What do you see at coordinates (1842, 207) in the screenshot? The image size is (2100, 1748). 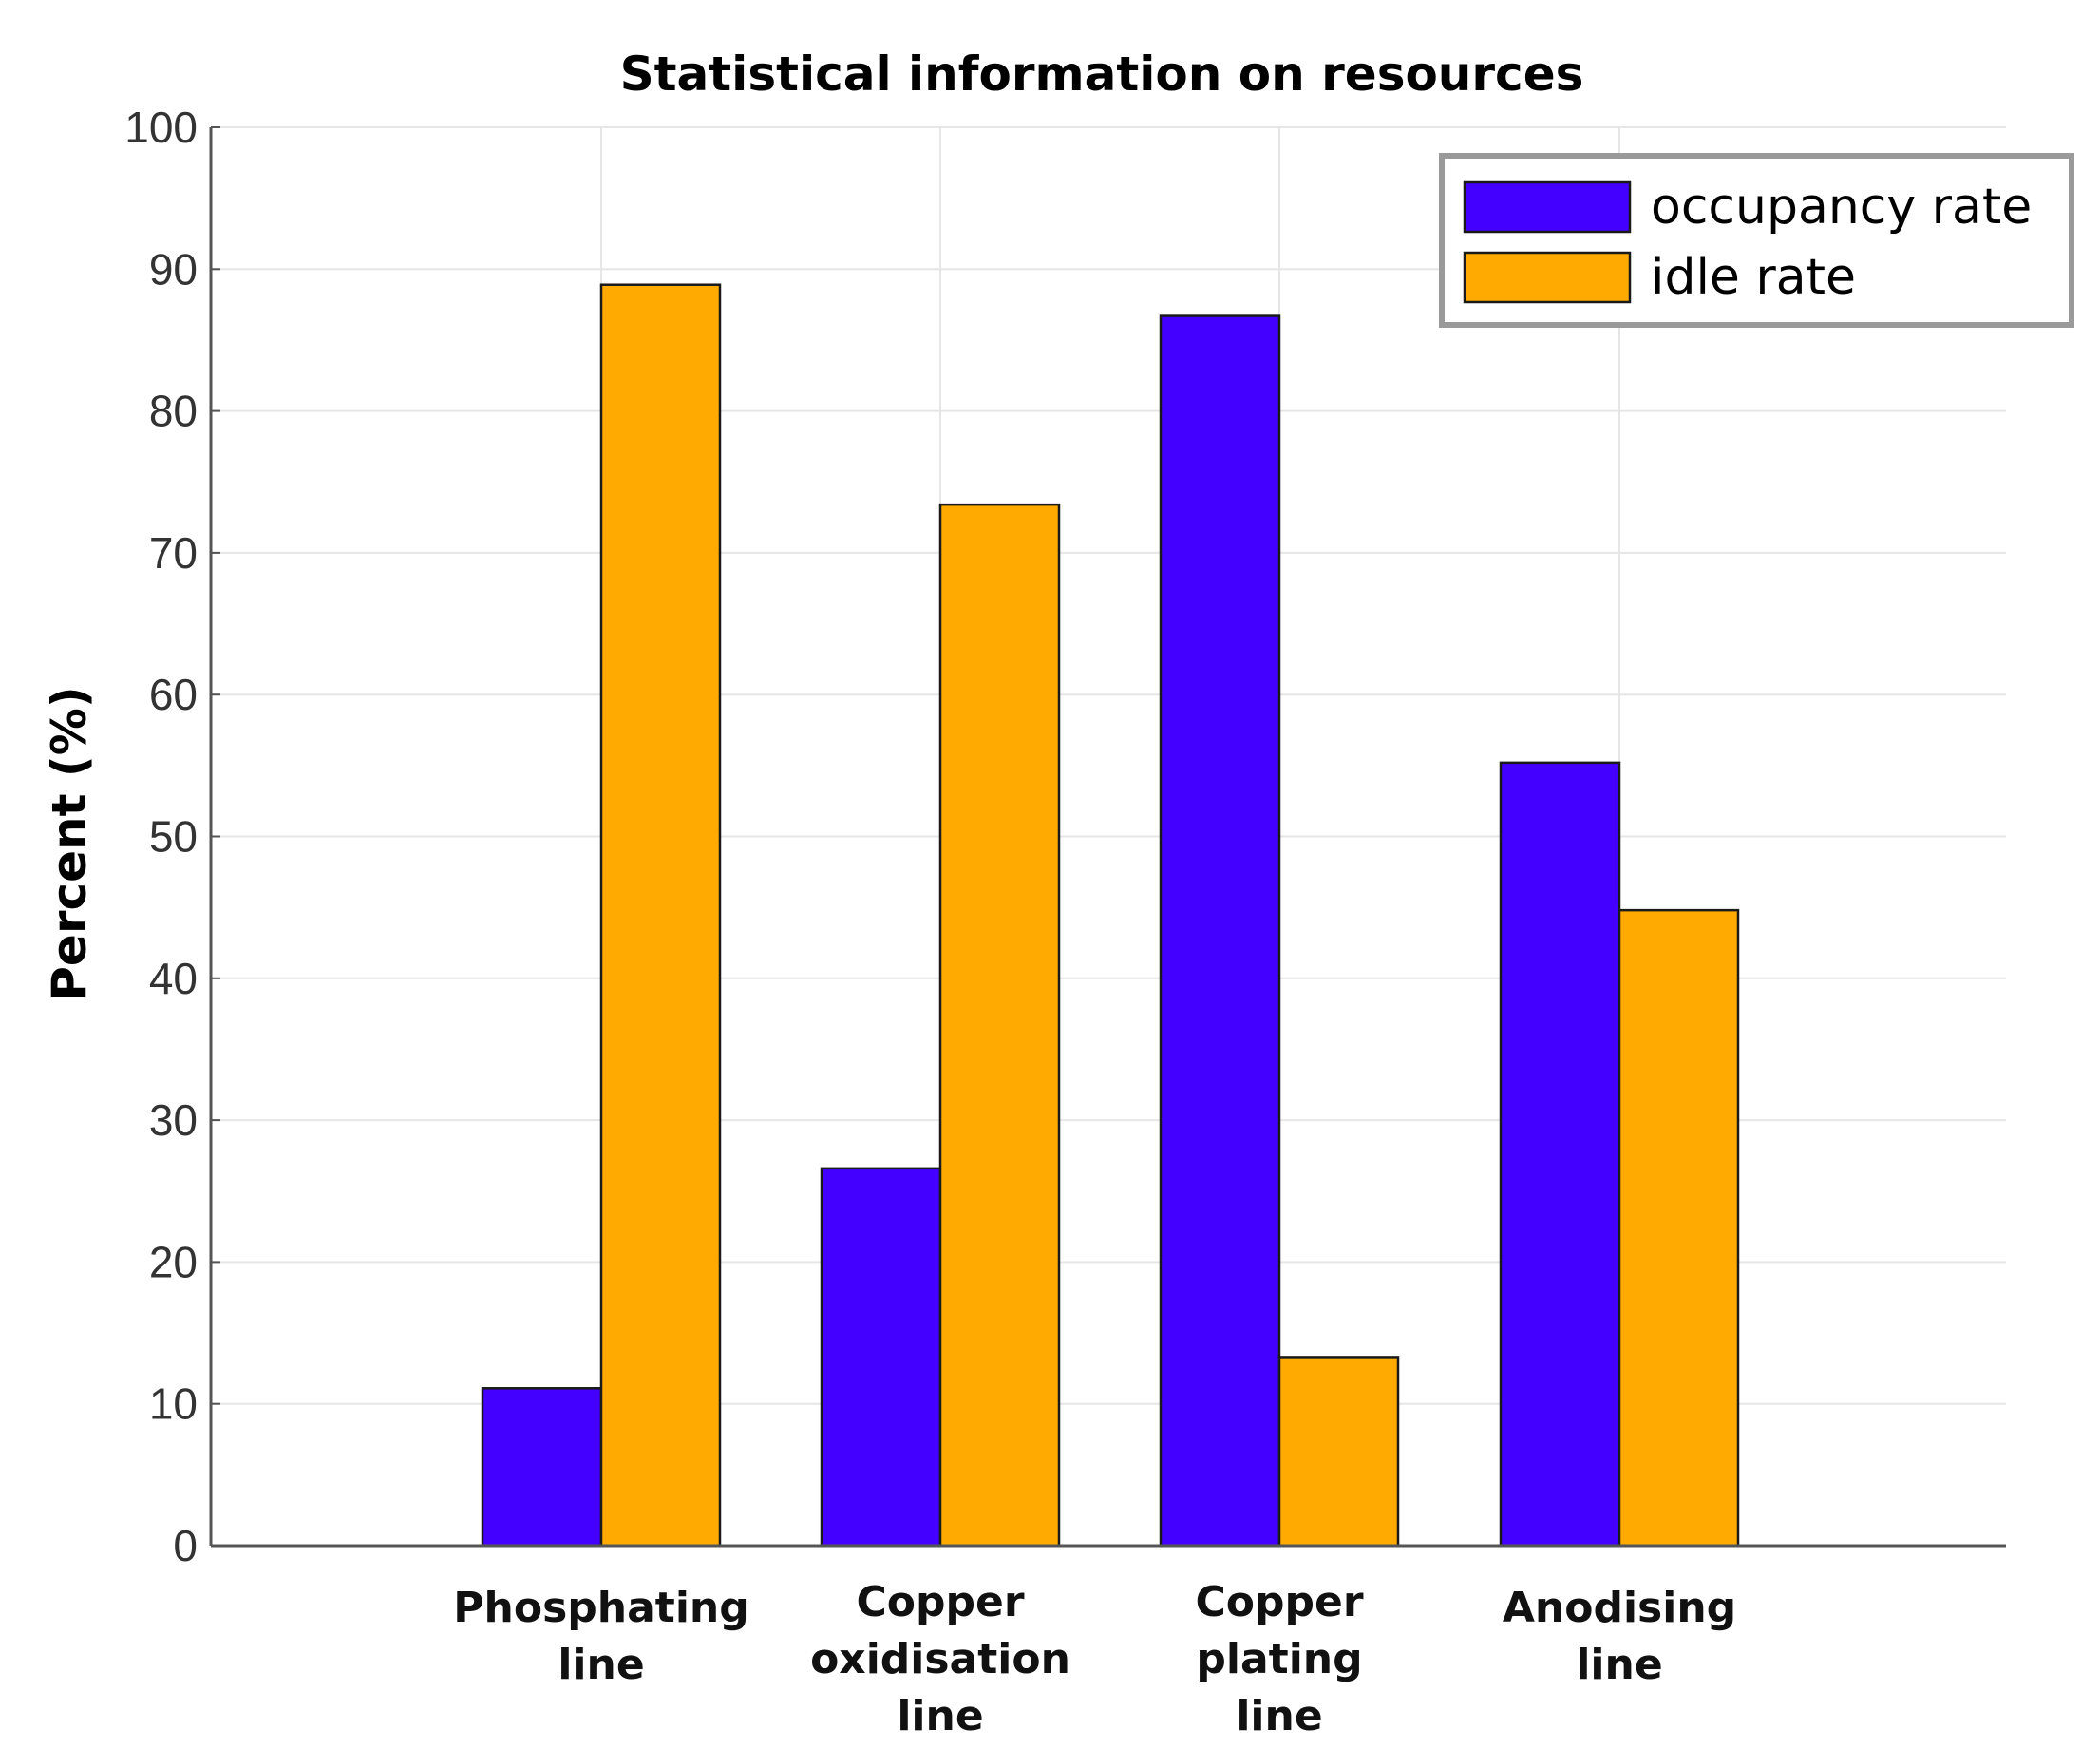 I see `legend-label: occupancy rate` at bounding box center [1842, 207].